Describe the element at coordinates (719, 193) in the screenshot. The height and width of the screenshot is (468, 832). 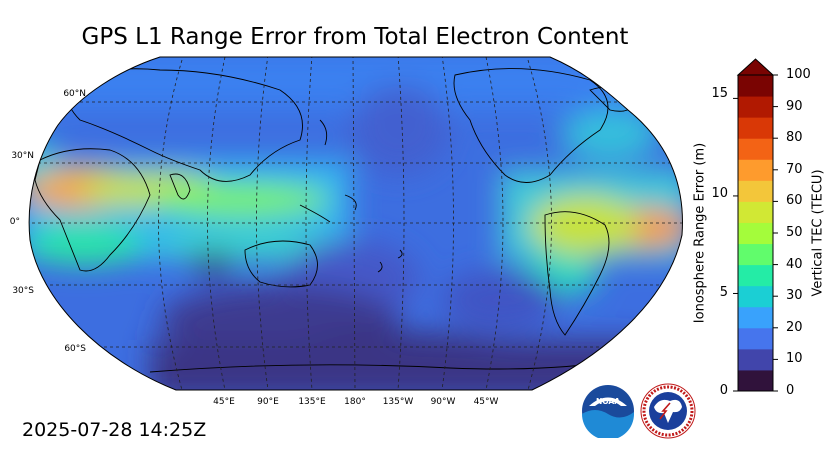
I see `range-tick-10: 10` at that location.